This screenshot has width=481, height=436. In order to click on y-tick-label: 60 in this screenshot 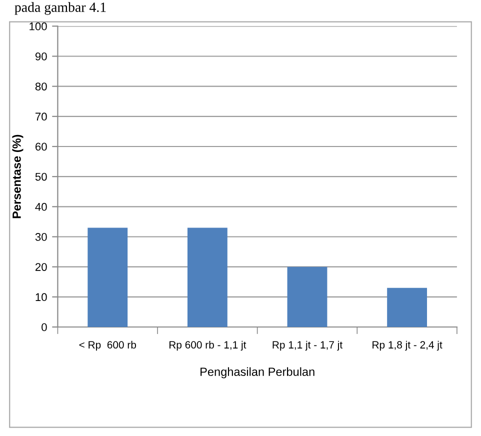, I will do `click(41, 146)`.